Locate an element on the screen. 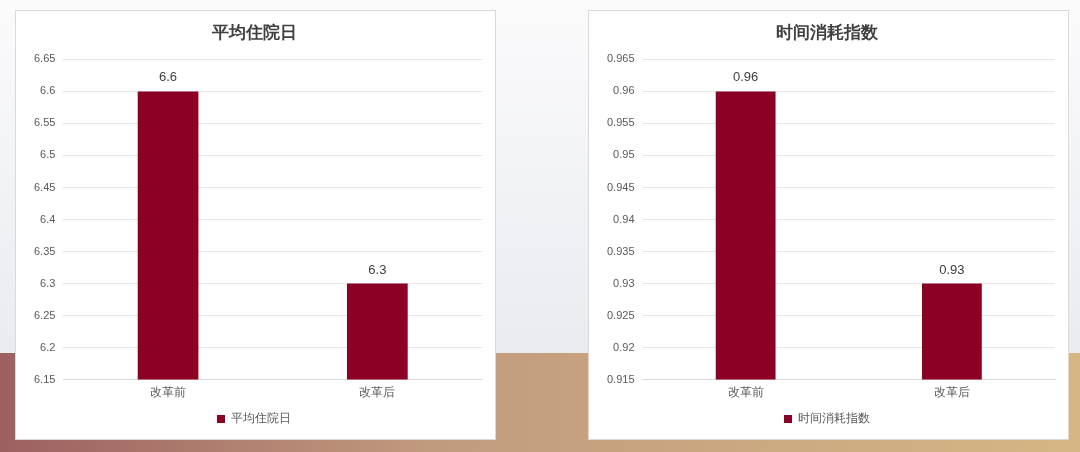  y-tick-label: 0.95 is located at coordinates (624, 154).